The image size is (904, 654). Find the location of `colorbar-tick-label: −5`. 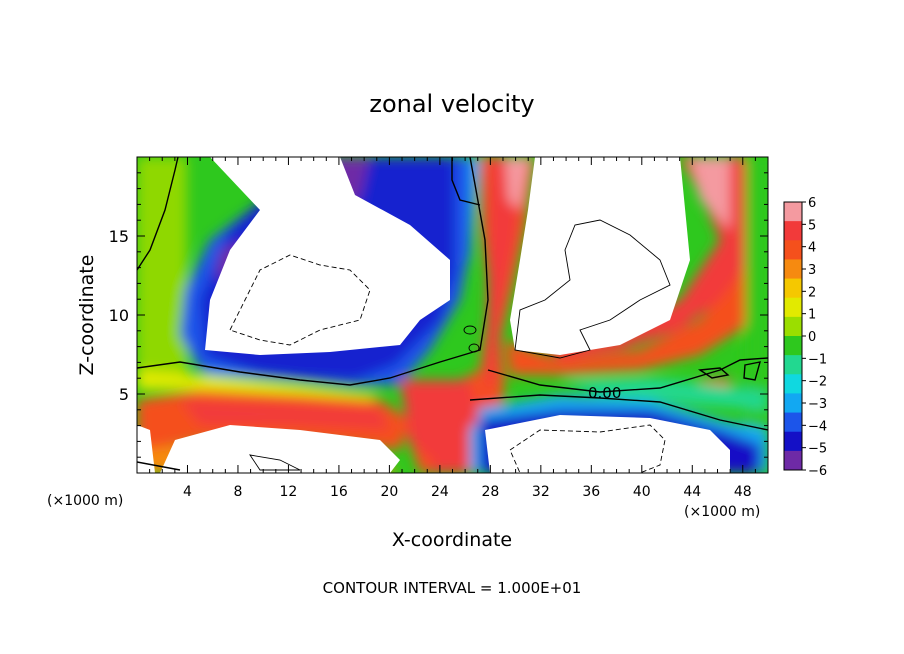

colorbar-tick-label: −5 is located at coordinates (817, 449).